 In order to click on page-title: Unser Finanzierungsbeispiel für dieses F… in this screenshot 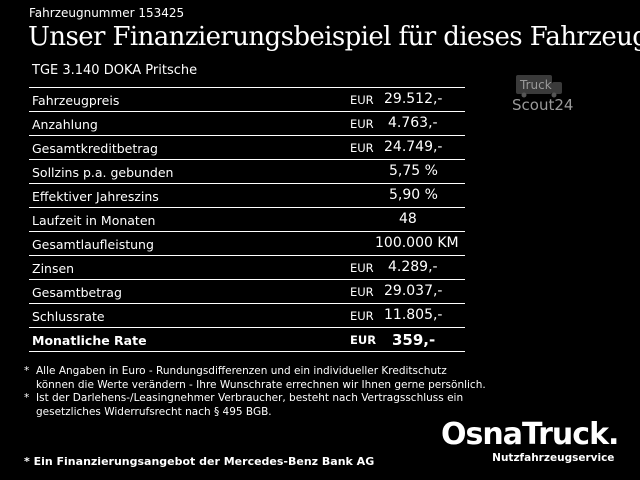, I will do `click(334, 37)`.